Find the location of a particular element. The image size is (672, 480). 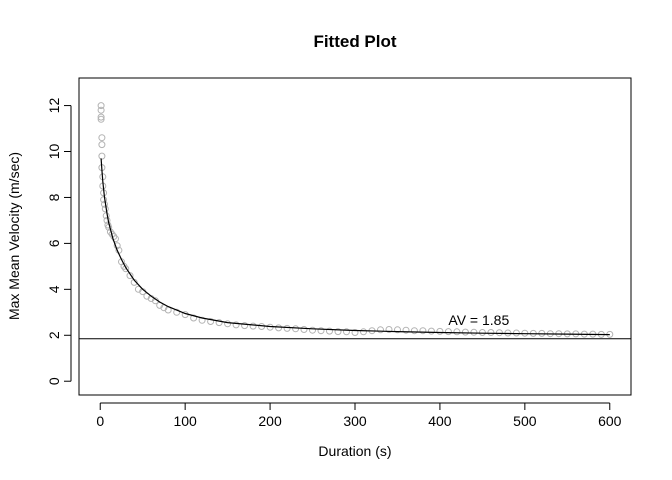

x-tick-label: 600 is located at coordinates (610, 421).